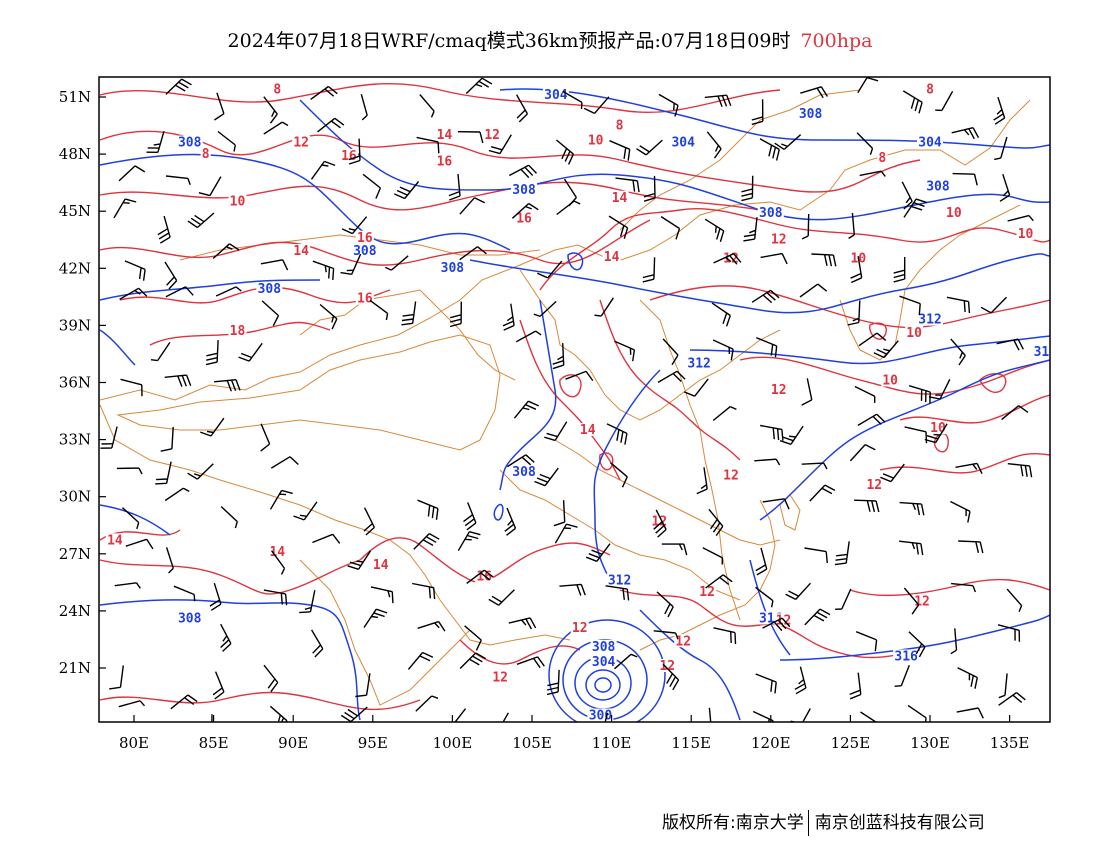  Describe the element at coordinates (293, 743) in the screenshot. I see `lon-tick-label: 90E` at that location.